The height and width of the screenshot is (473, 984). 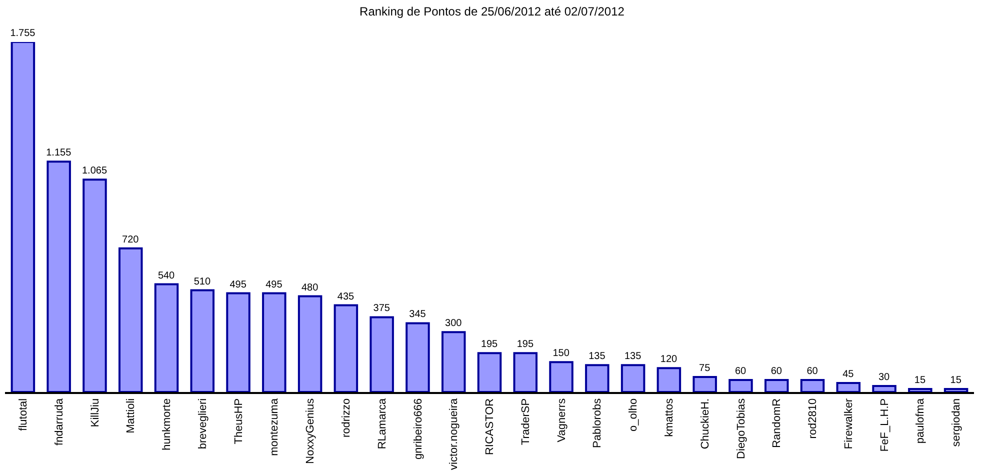 I want to click on x-tick-label: Mattioli, so click(x=131, y=416).